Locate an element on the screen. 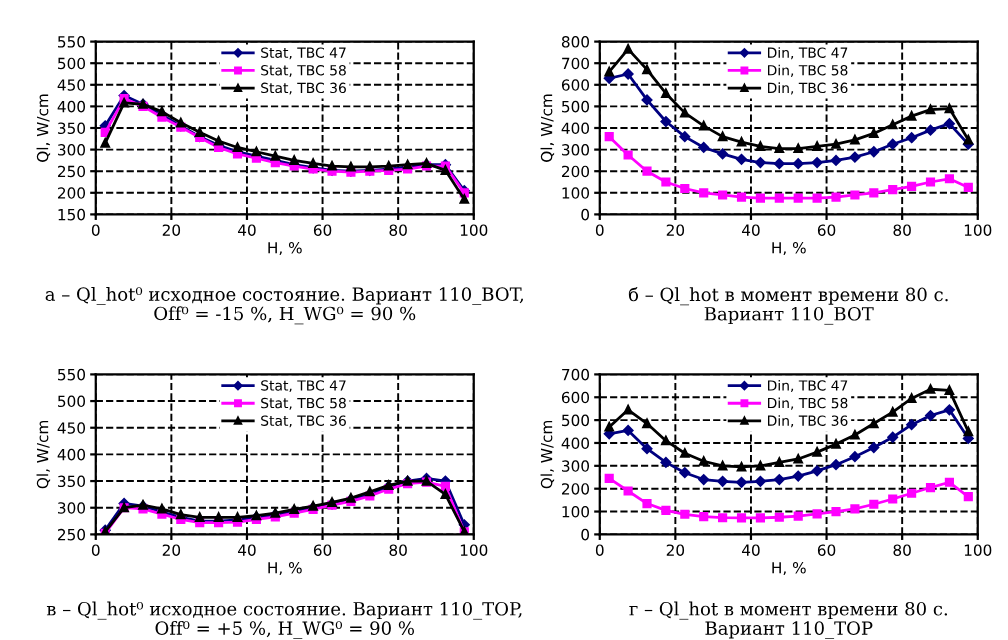  text: г – Ql_hot в момент времени 80 с. Вариант 110_TOP is located at coordinates (788, 620).